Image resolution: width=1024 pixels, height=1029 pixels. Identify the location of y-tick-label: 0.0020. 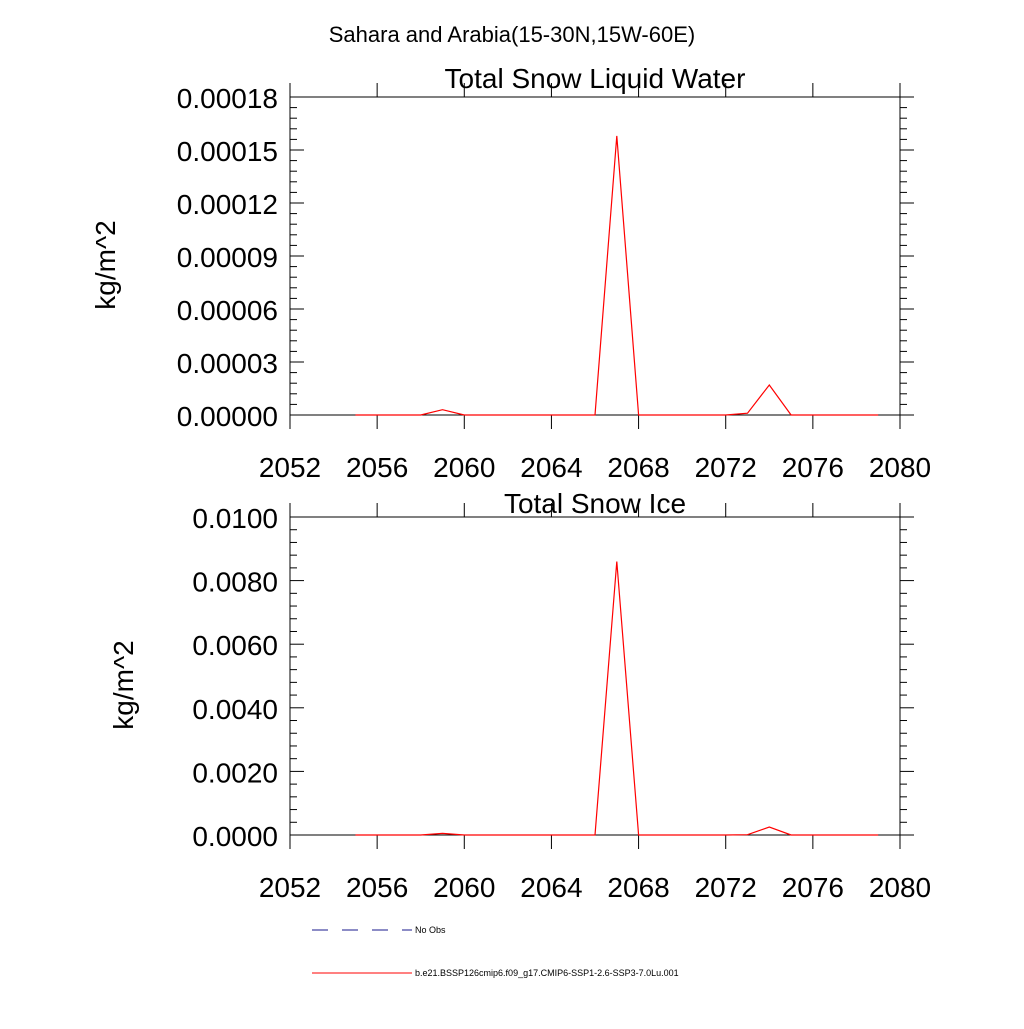
(235, 772).